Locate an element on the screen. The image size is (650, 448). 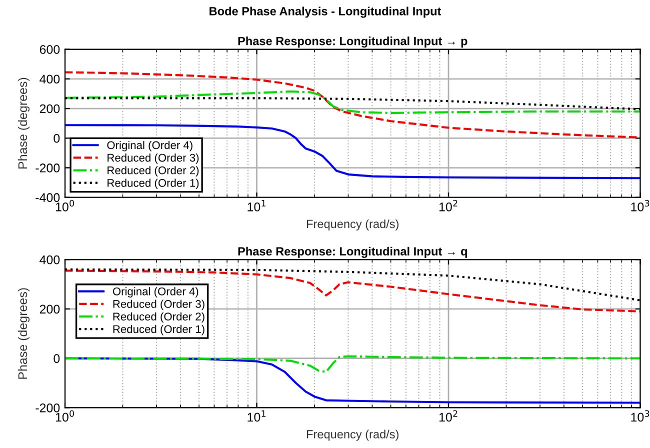
y-tick-label: 600 is located at coordinates (50, 49).